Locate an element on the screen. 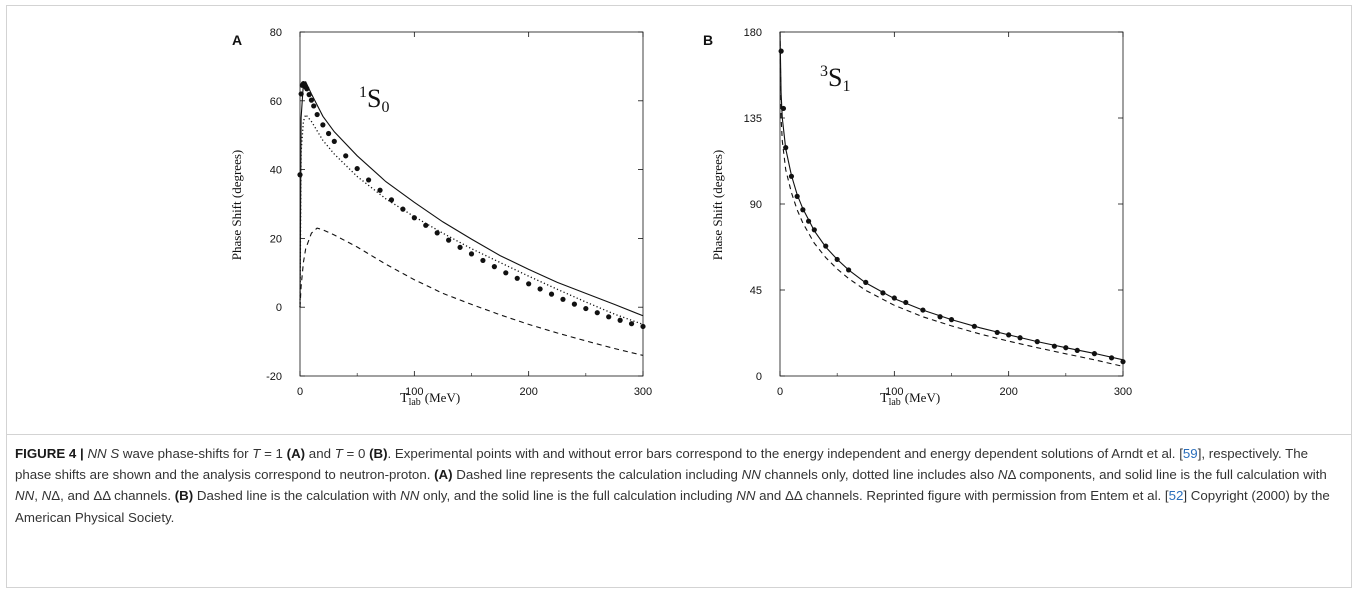  x-axis-label-b: Tlab (MeV) is located at coordinates (910, 399).